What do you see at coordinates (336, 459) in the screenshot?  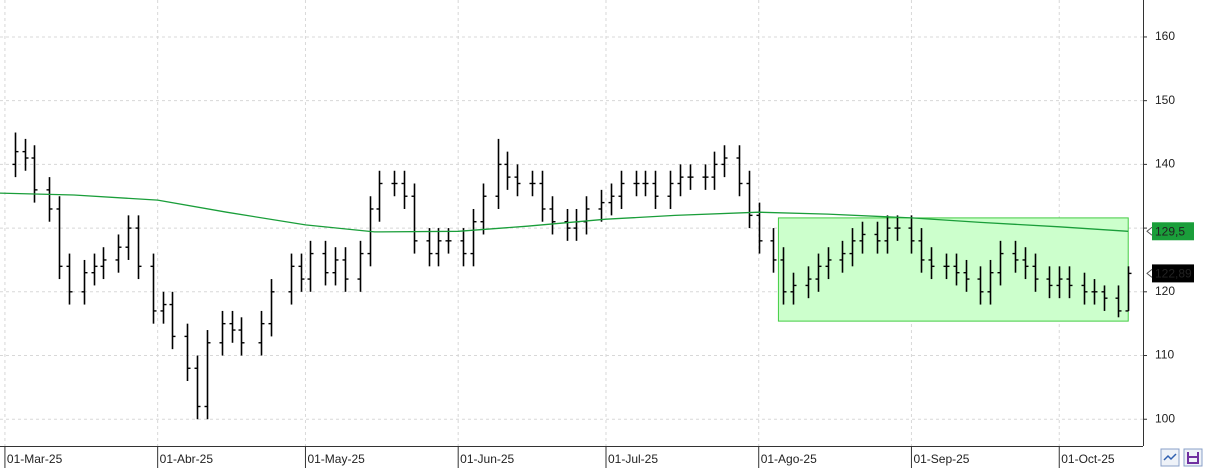 I see `x-tick-label: 01-May-25` at bounding box center [336, 459].